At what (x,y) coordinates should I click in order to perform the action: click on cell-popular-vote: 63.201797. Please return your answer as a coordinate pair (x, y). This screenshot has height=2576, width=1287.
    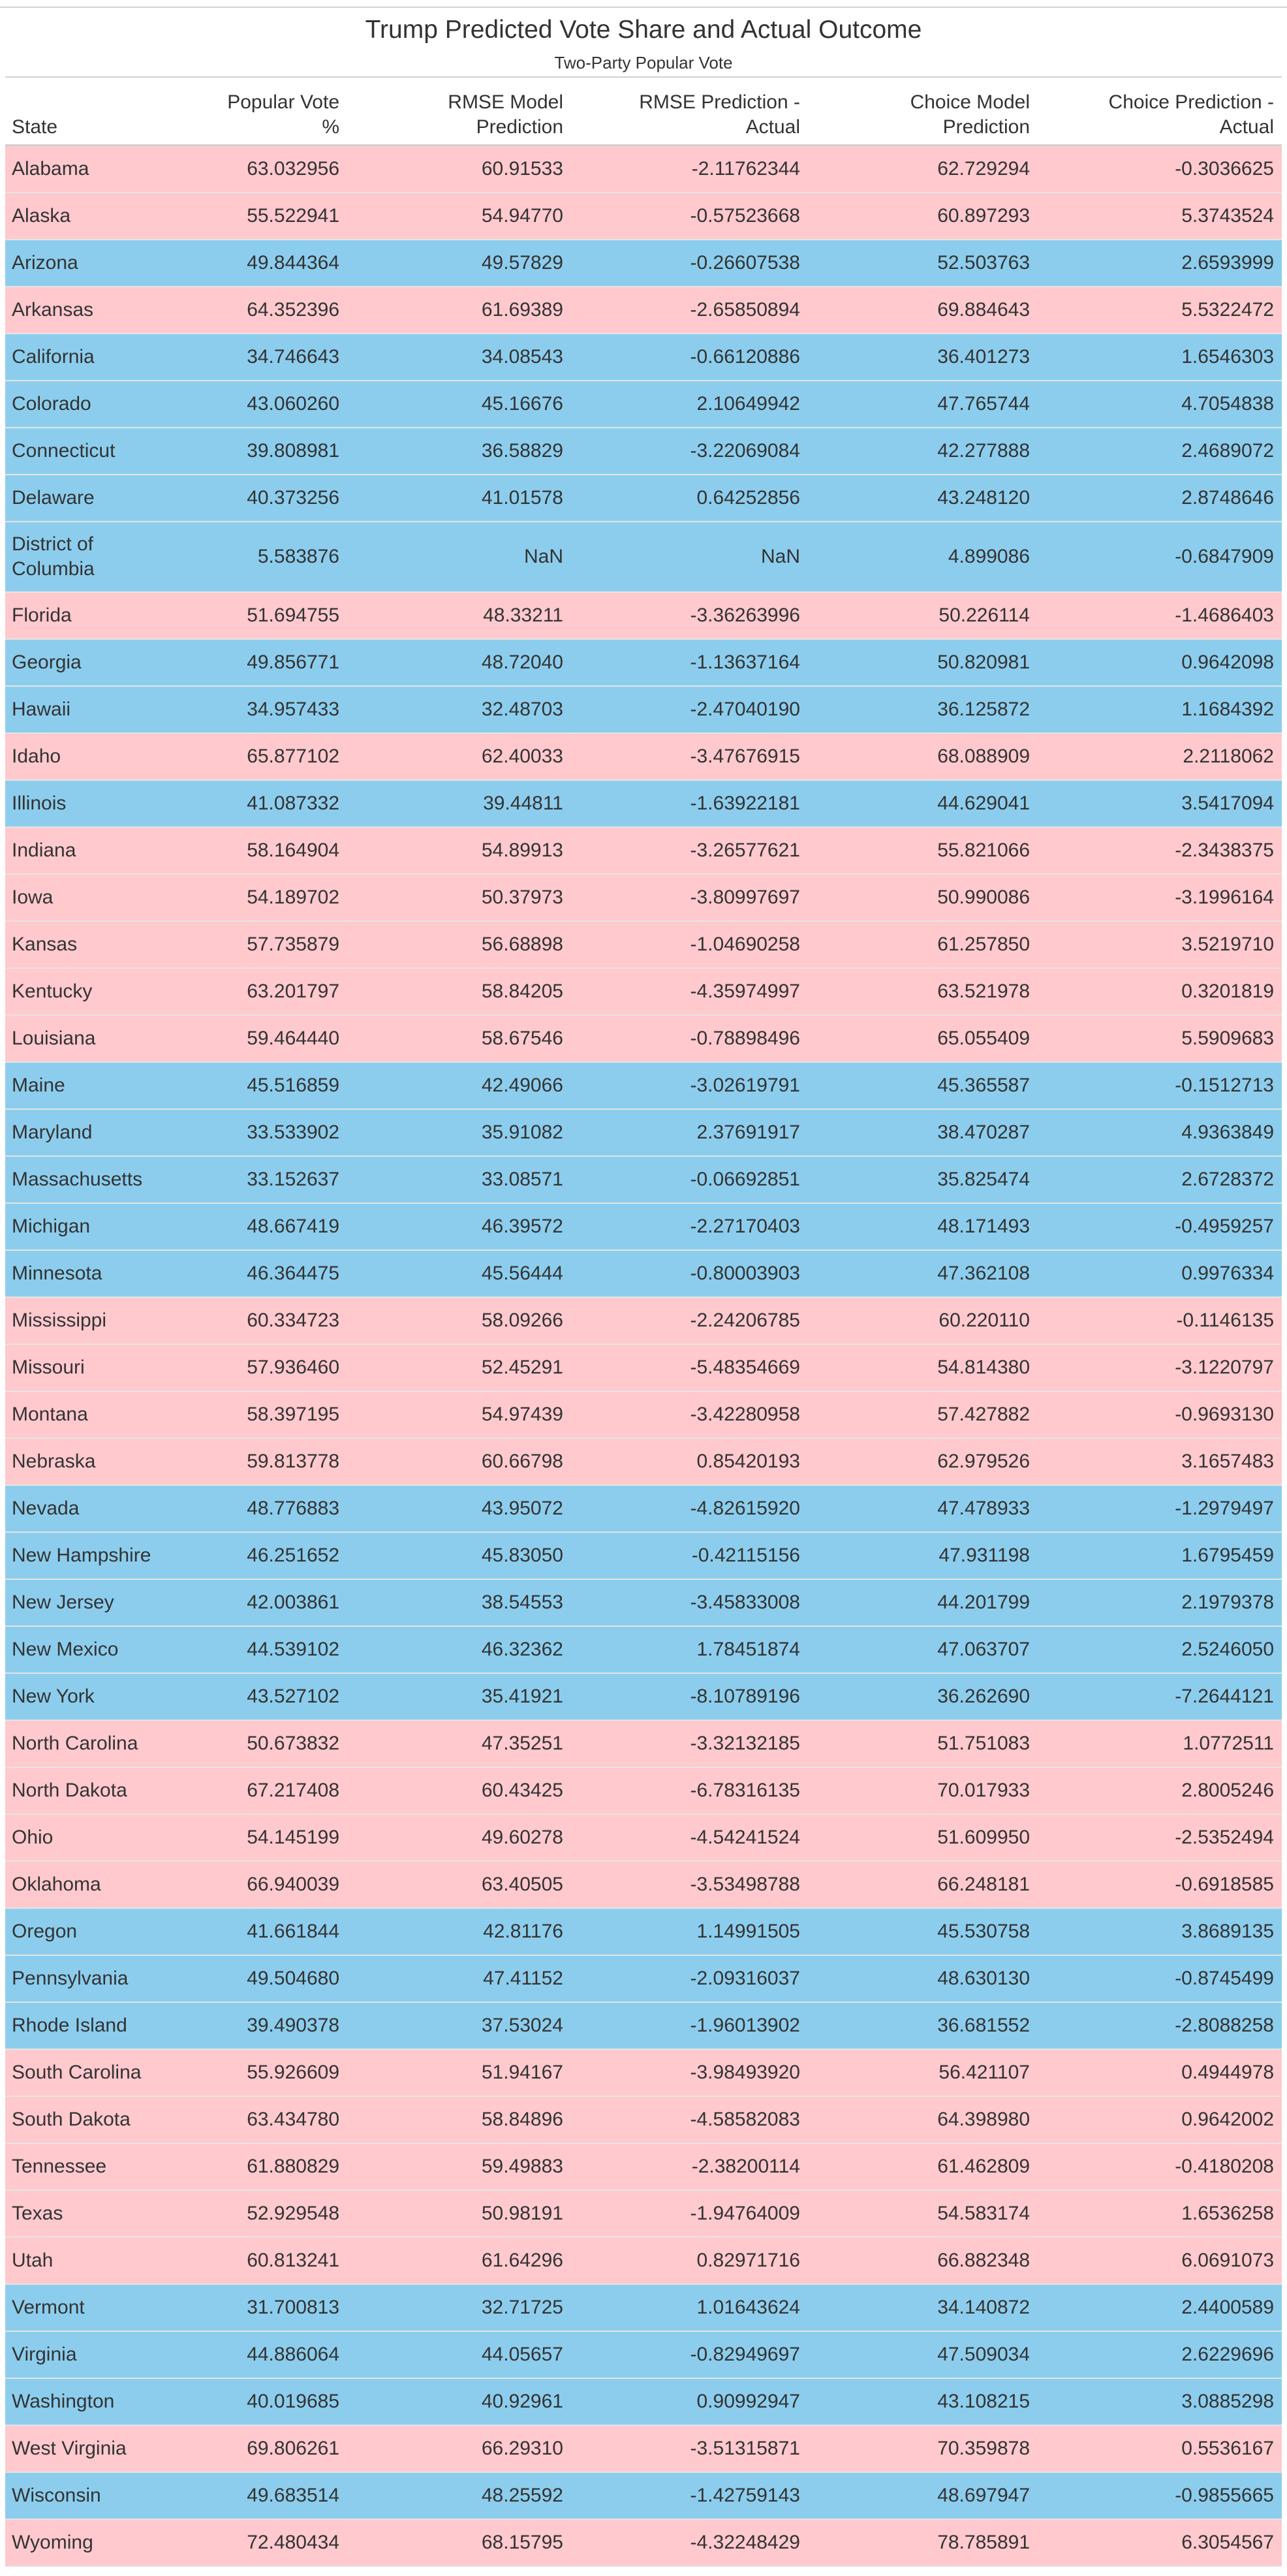
    Looking at the image, I should click on (293, 991).